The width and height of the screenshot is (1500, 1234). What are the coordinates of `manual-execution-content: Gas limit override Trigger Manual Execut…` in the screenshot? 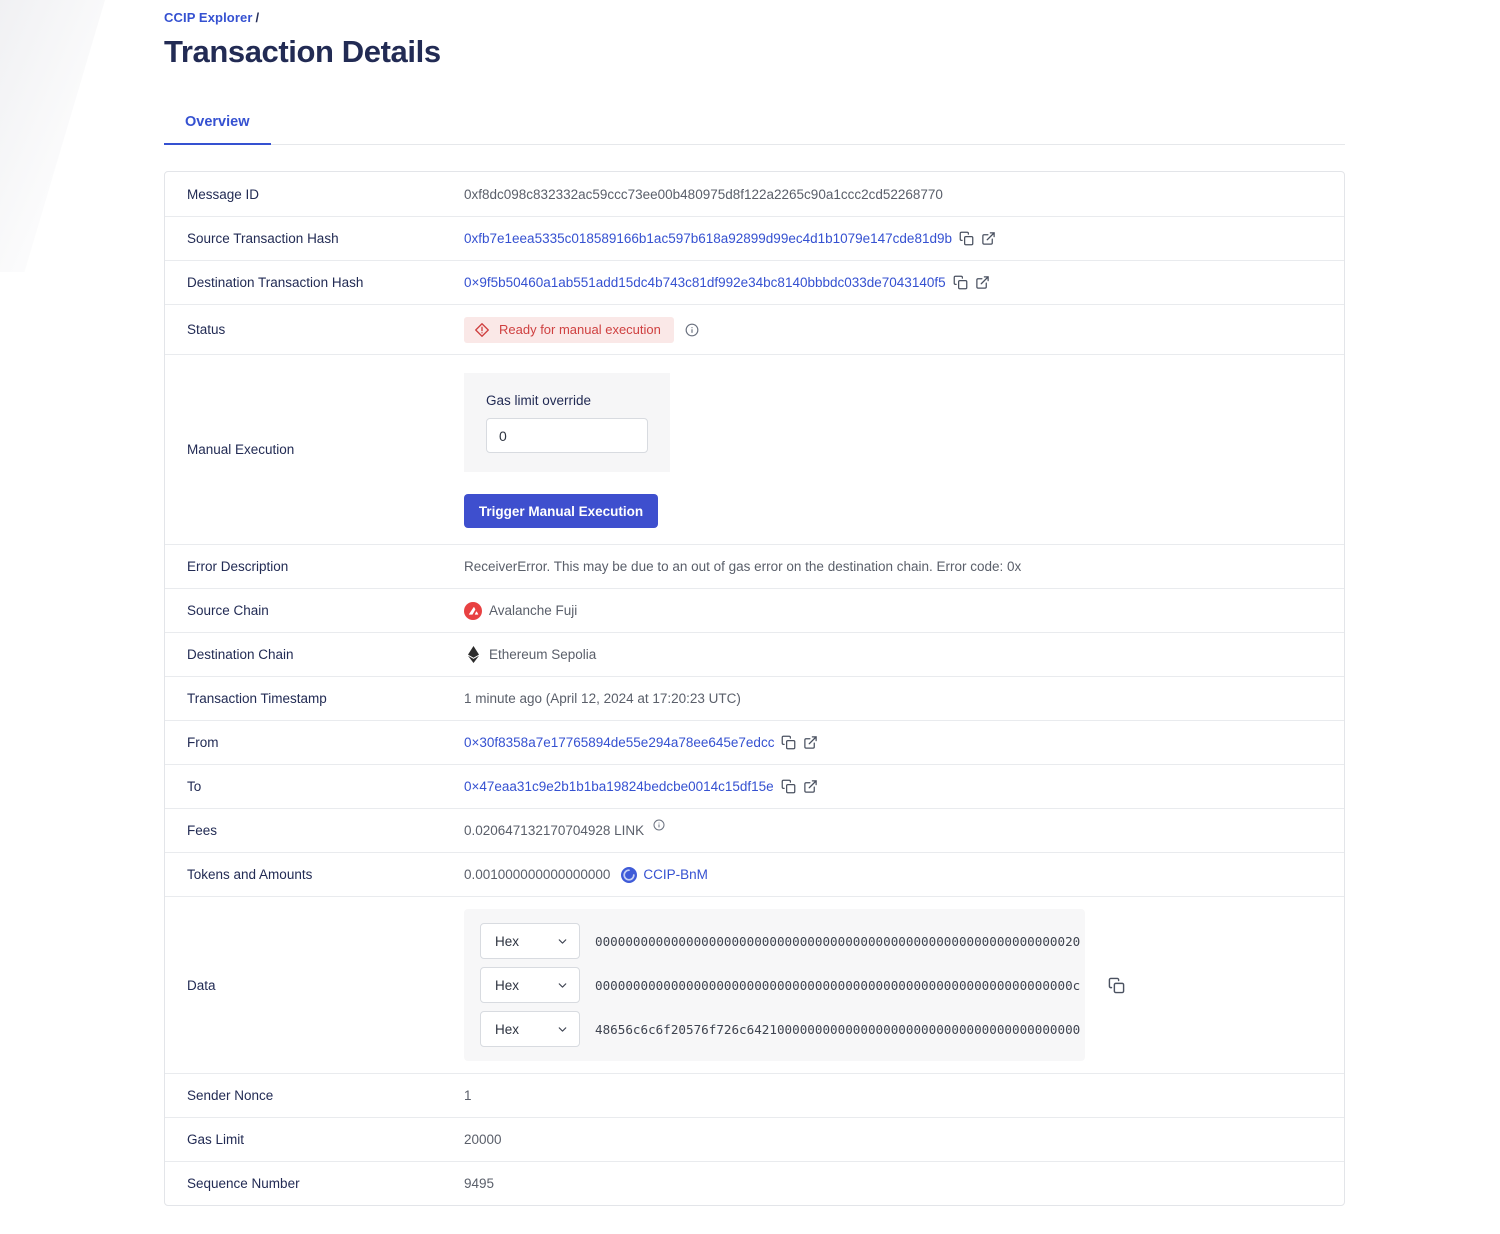 It's located at (567, 449).